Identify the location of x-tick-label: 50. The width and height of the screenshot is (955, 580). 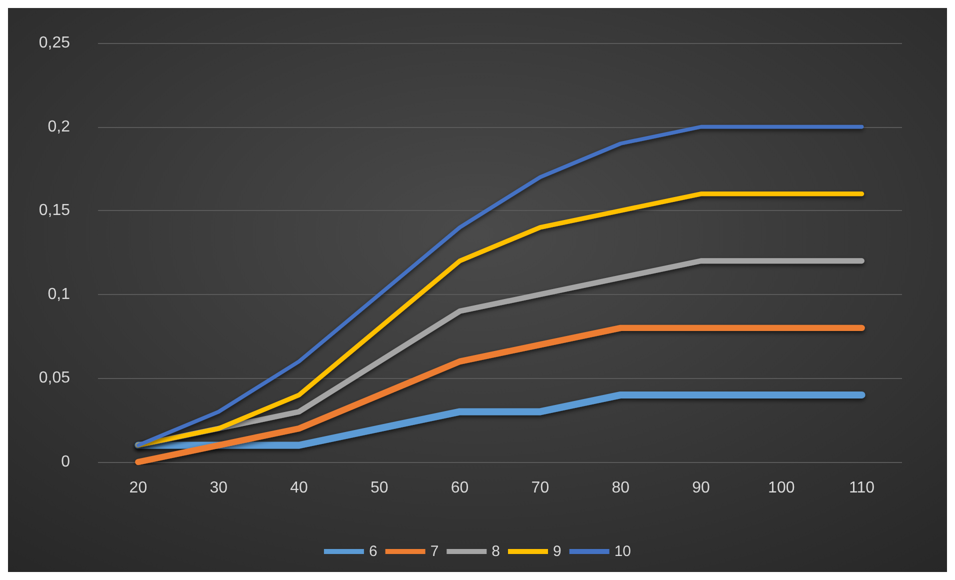
(379, 488).